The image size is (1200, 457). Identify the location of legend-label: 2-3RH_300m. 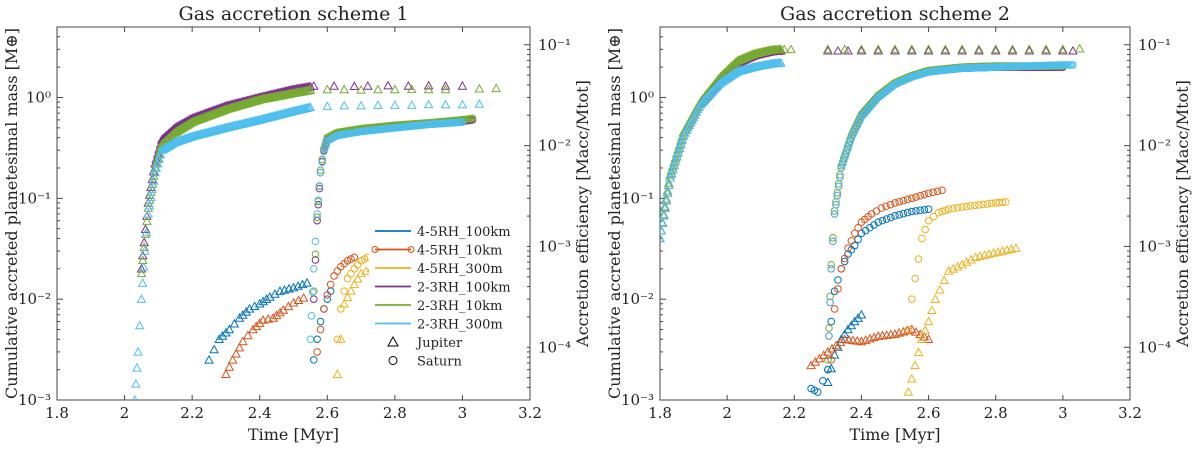
(460, 325).